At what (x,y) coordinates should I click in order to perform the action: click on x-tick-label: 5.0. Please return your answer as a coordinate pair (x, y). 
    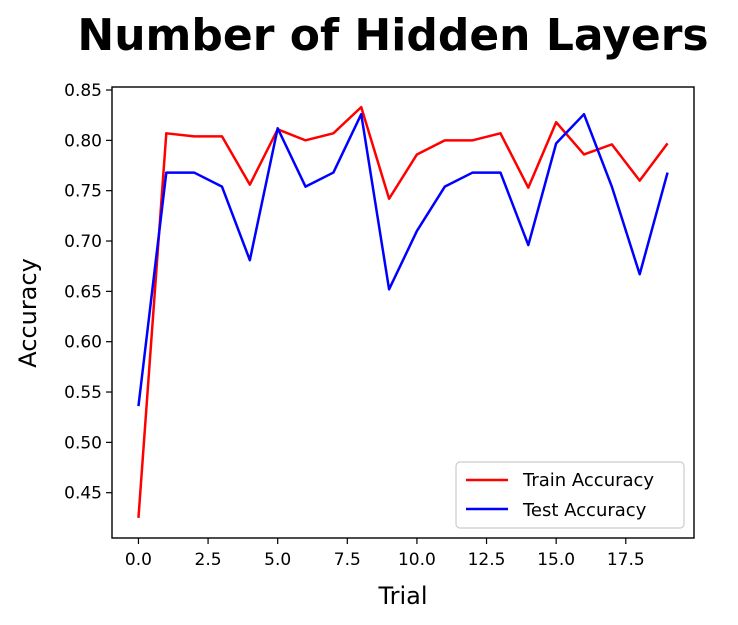
    Looking at the image, I should click on (277, 560).